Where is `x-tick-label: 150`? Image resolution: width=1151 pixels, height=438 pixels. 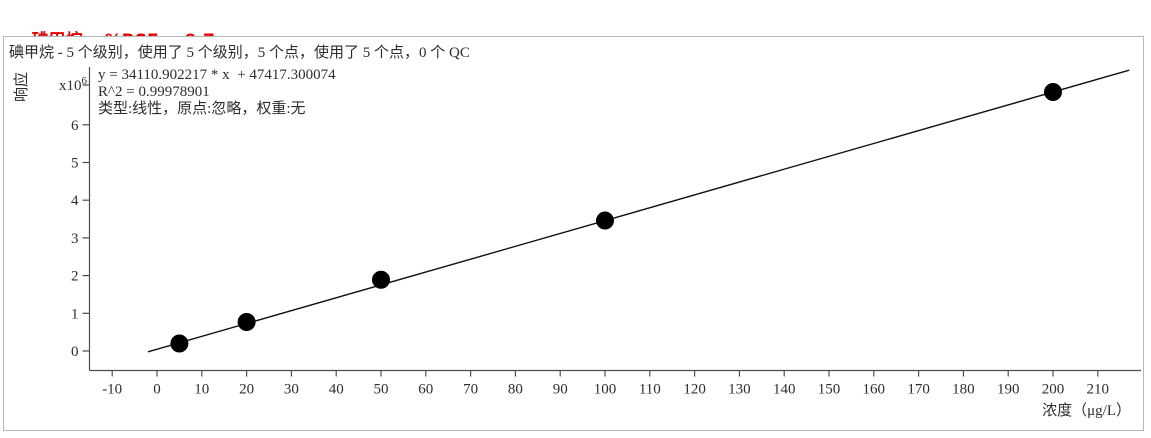
x-tick-label: 150 is located at coordinates (829, 390).